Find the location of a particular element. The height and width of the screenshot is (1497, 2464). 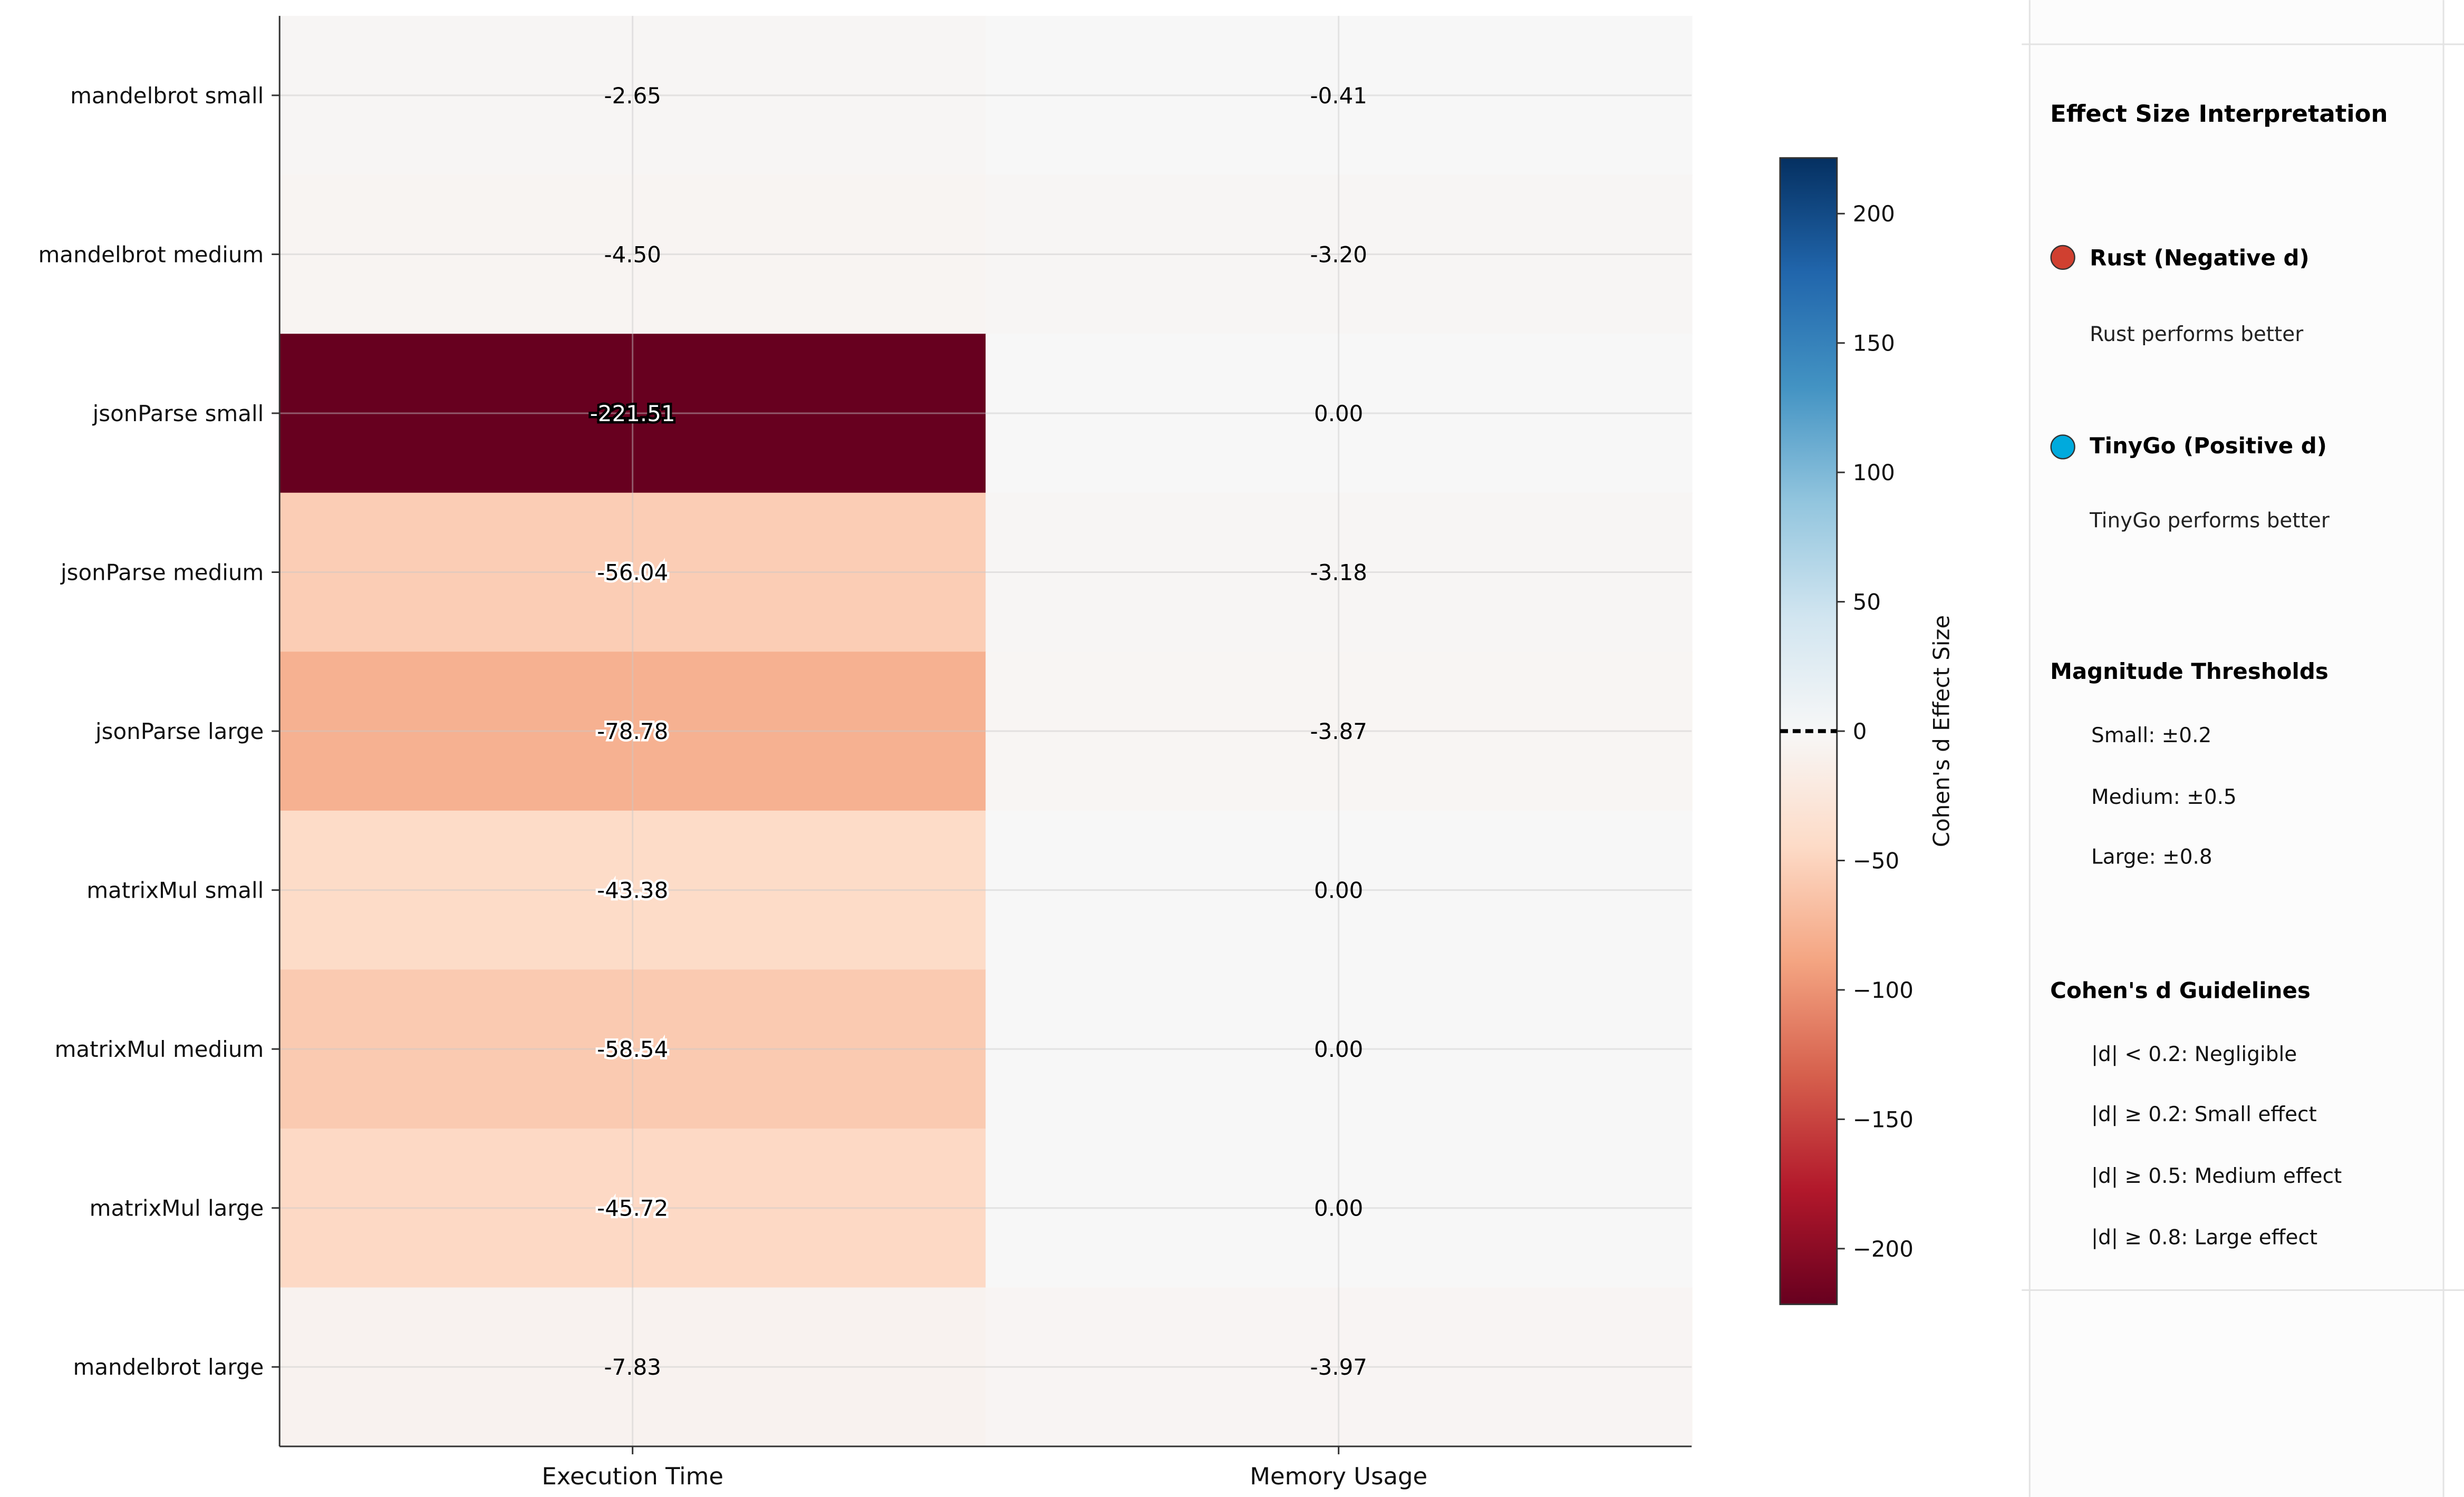

cell-value-label: -2.65 is located at coordinates (632, 96).